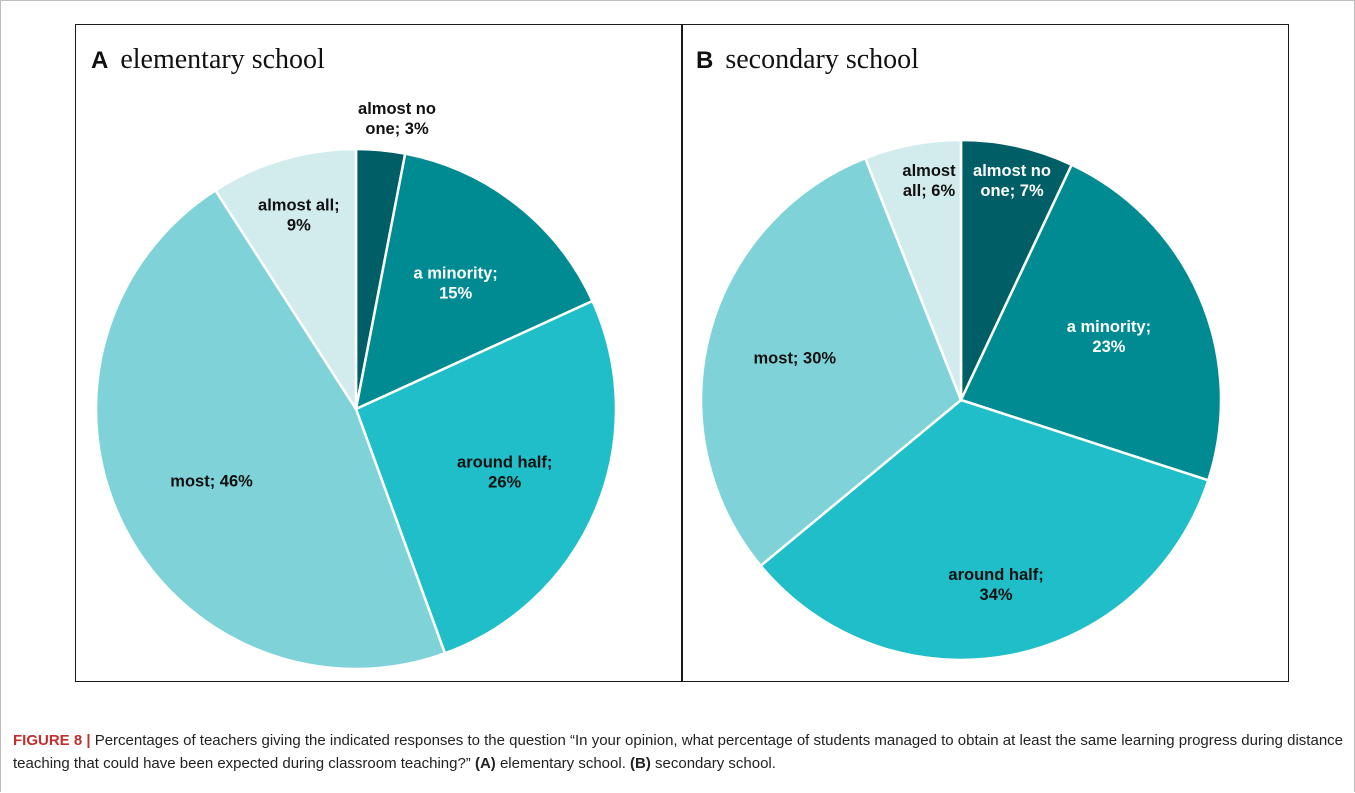 The width and height of the screenshot is (1355, 793). Describe the element at coordinates (299, 225) in the screenshot. I see `pie-label-line: 9%` at that location.